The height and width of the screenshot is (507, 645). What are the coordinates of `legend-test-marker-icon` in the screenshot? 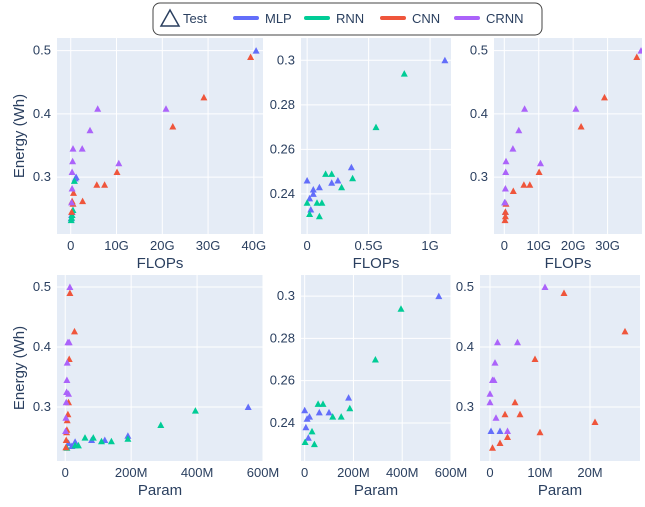 It's located at (170, 17).